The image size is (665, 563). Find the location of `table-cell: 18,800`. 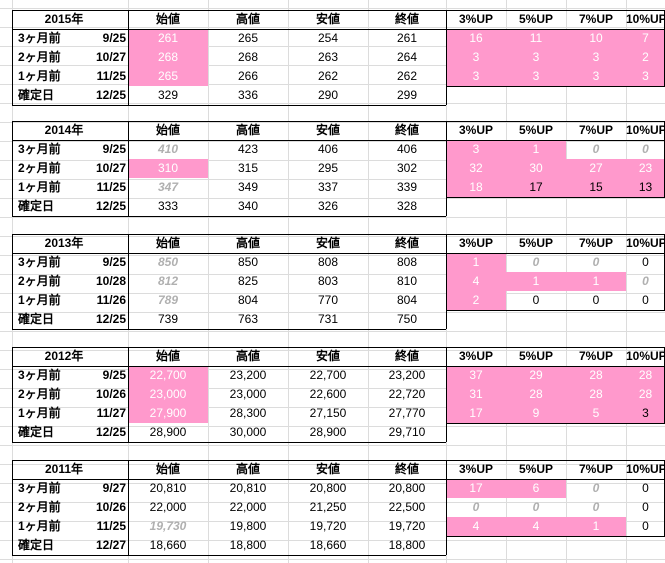

table-cell: 18,800 is located at coordinates (248, 545).